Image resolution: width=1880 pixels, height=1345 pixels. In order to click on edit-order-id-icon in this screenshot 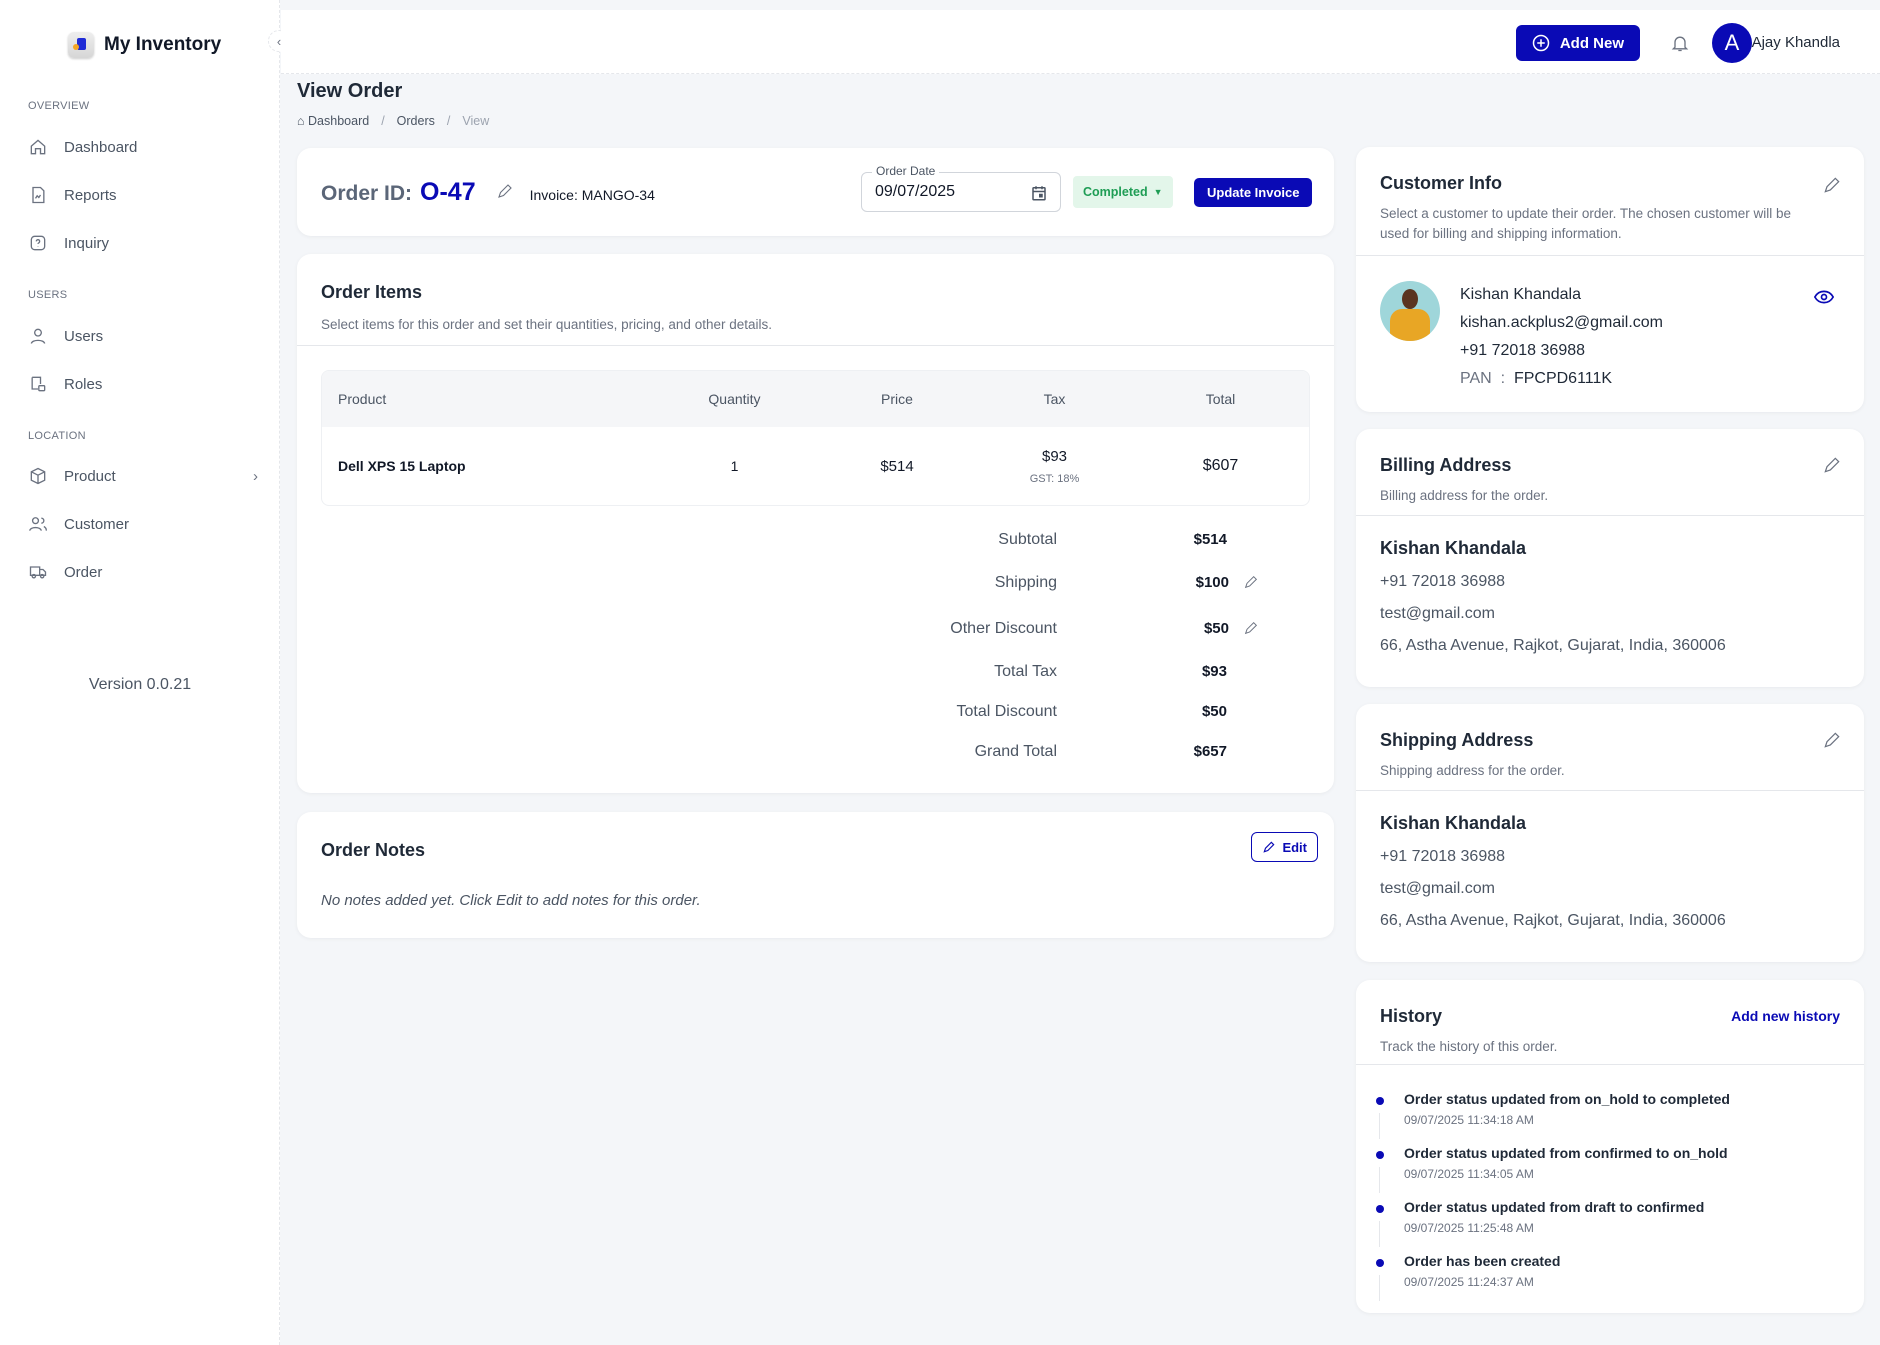, I will do `click(505, 191)`.